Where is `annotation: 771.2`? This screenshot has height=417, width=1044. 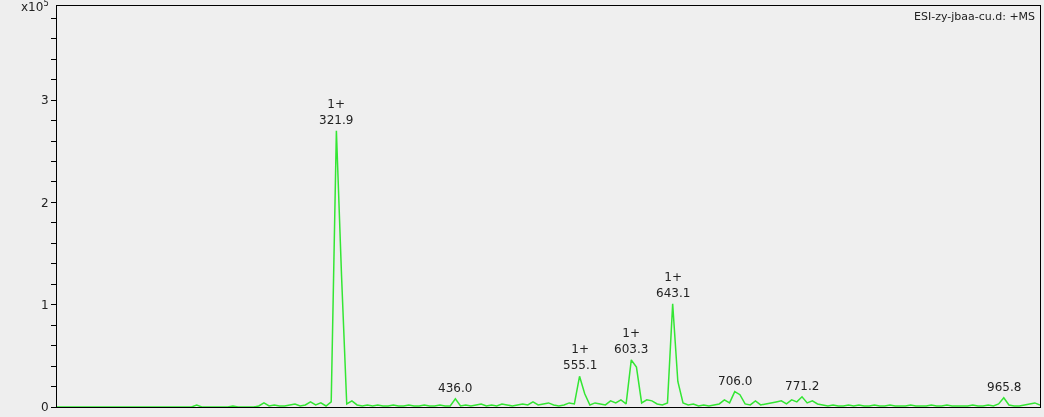 annotation: 771.2 is located at coordinates (802, 386).